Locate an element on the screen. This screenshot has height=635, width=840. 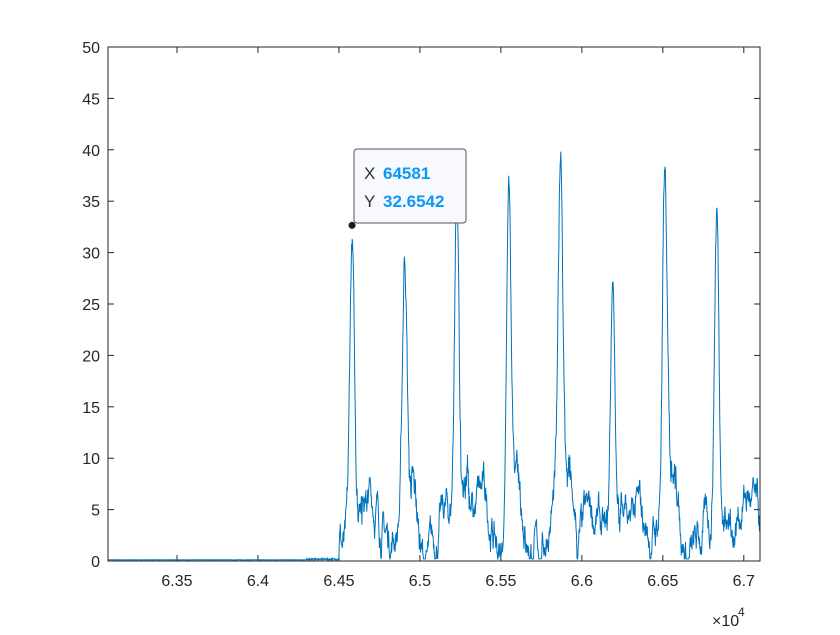
y-tick-label: 45 is located at coordinates (91, 99).